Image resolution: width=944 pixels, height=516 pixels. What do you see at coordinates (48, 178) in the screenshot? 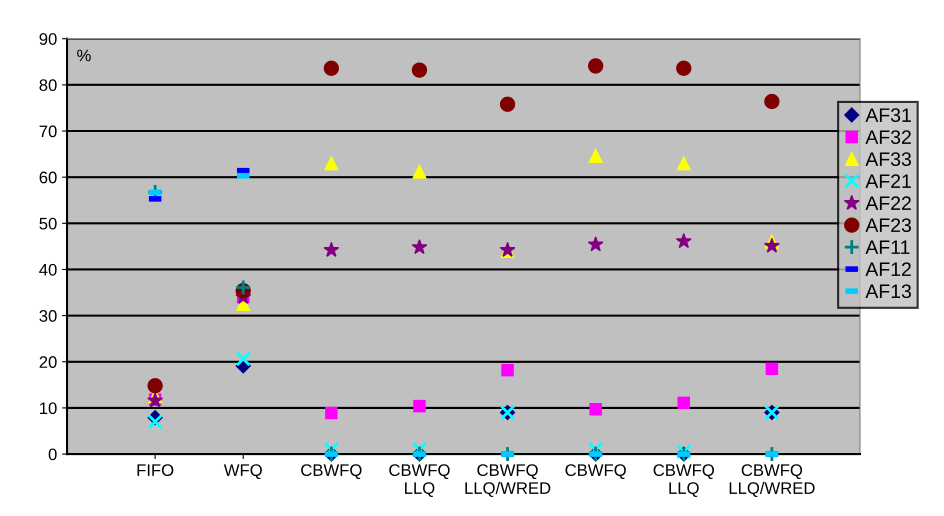
I see `y-tick-label: 60` at bounding box center [48, 178].